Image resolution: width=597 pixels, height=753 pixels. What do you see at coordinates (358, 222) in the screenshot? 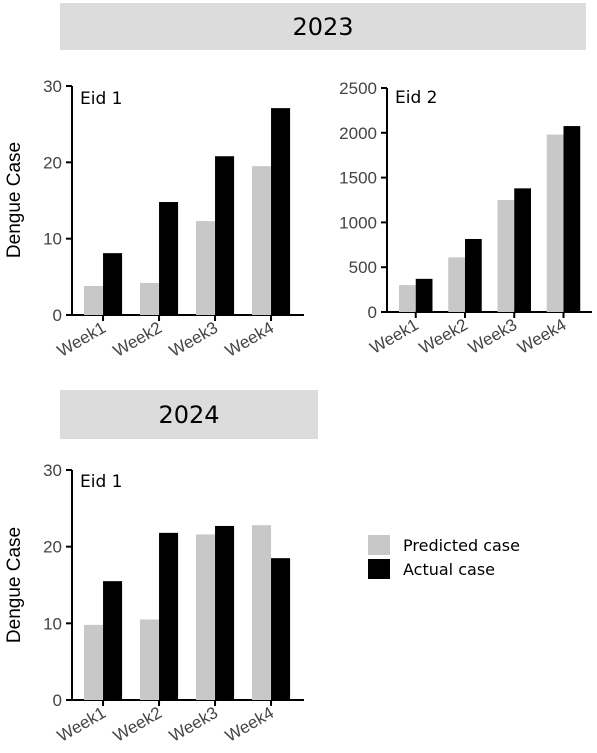
I see `y-tick-label: 1000` at bounding box center [358, 222].